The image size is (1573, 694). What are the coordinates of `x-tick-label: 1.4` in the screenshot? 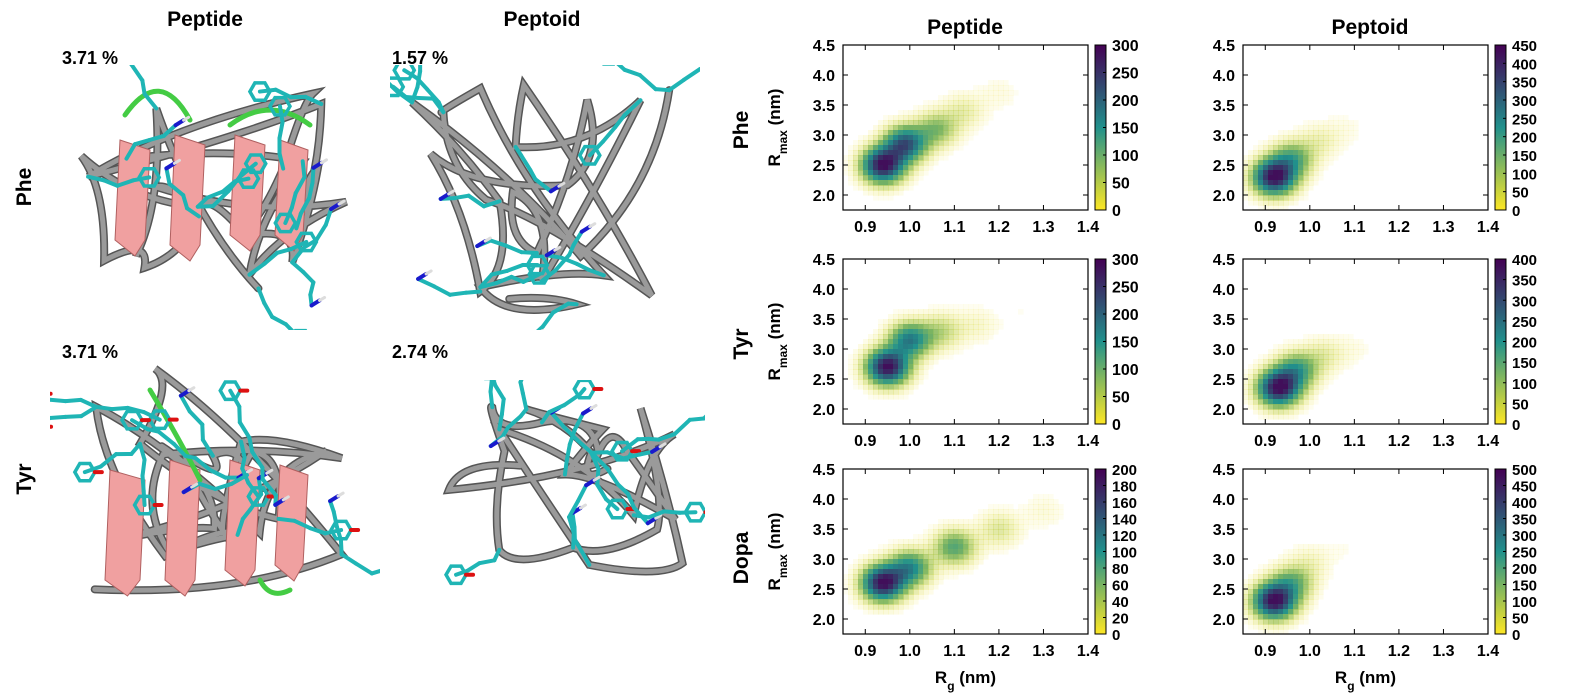 It's located at (1088, 441).